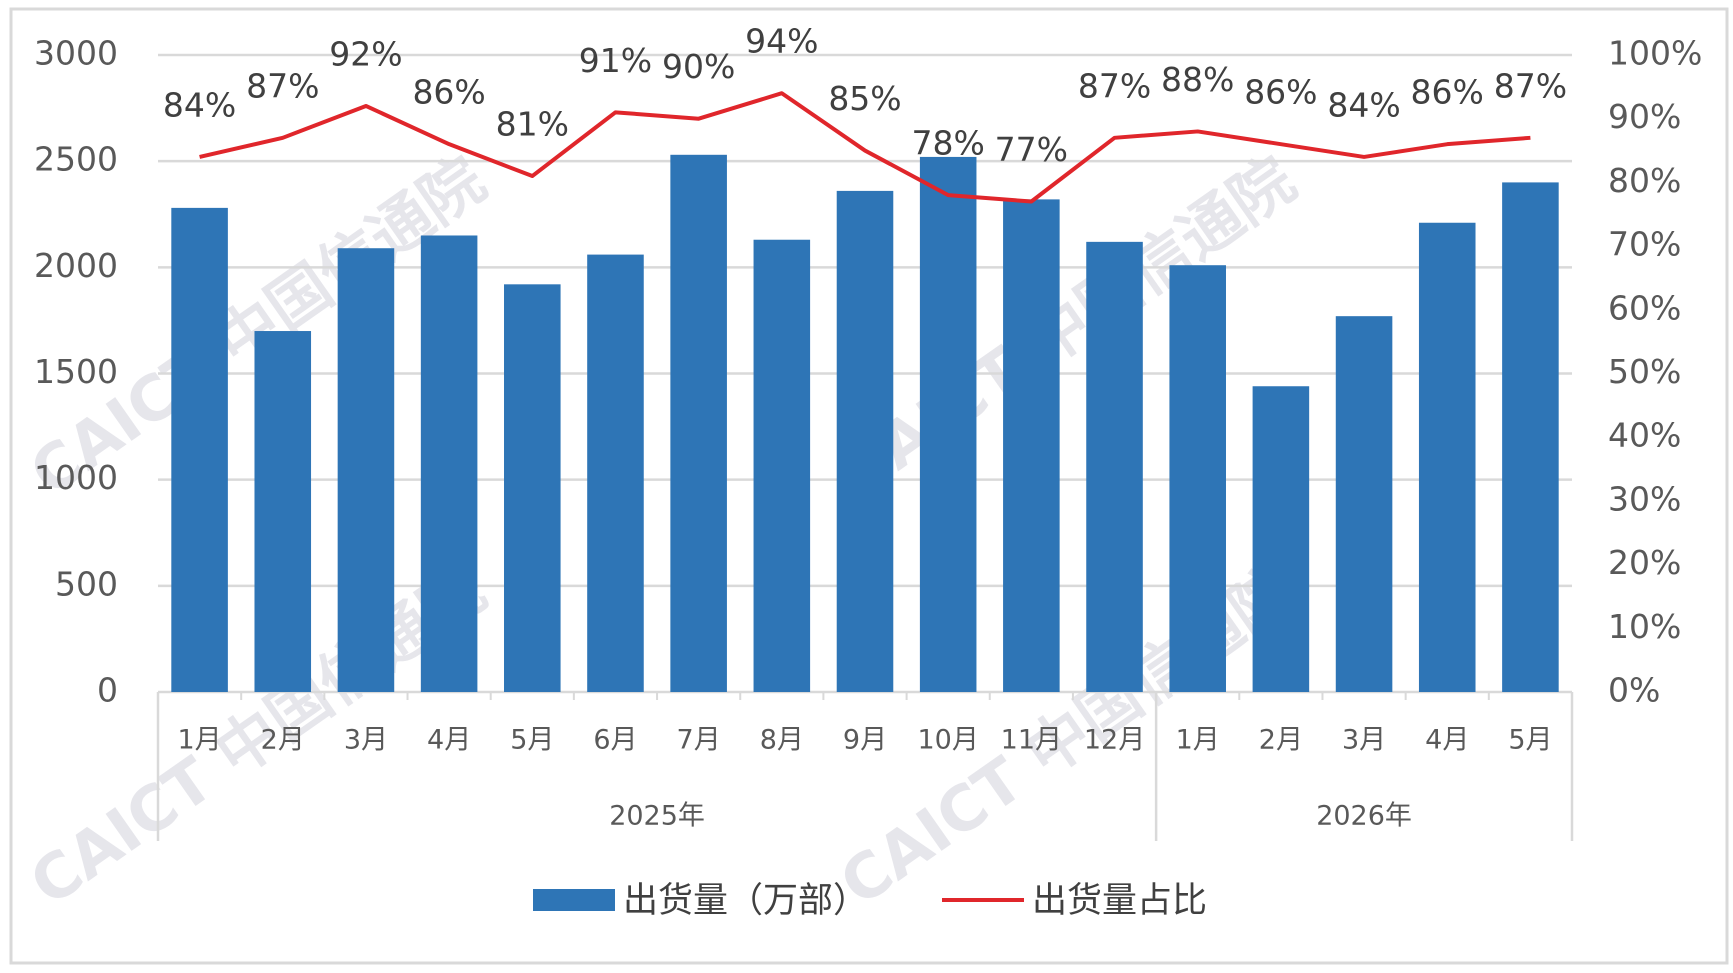 The height and width of the screenshot is (973, 1733). I want to click on legend-swatch, so click(574, 900).